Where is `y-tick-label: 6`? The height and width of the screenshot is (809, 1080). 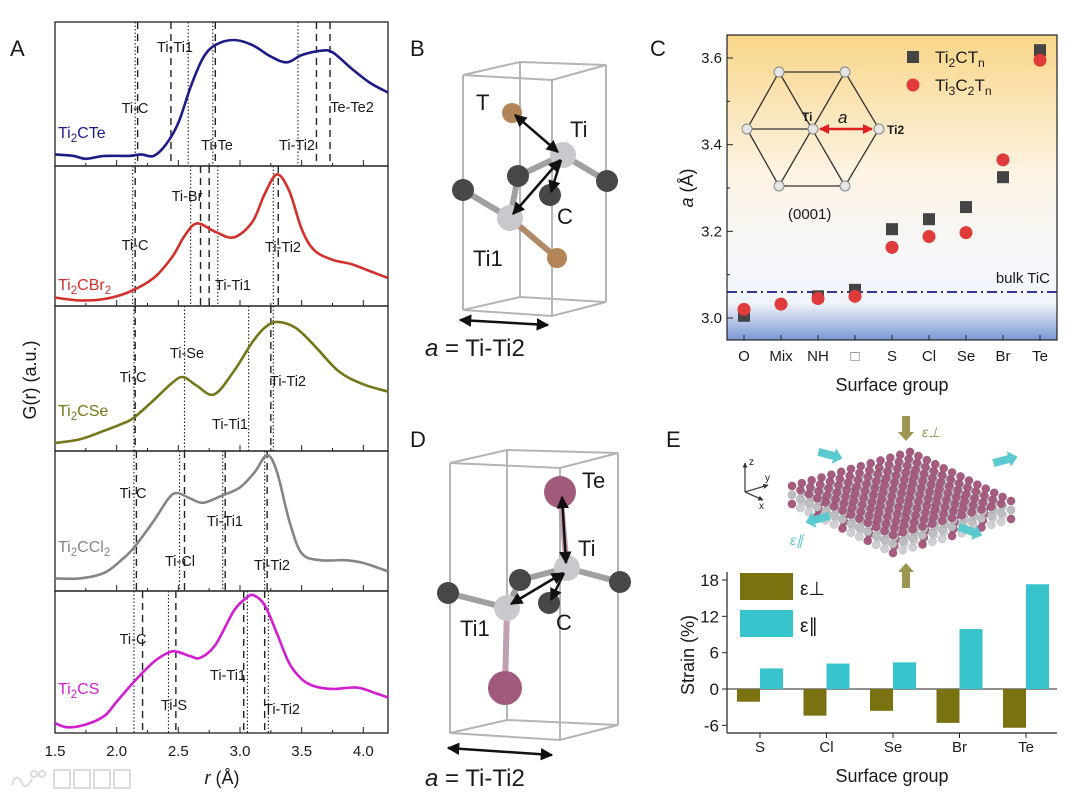
y-tick-label: 6 is located at coordinates (714, 653).